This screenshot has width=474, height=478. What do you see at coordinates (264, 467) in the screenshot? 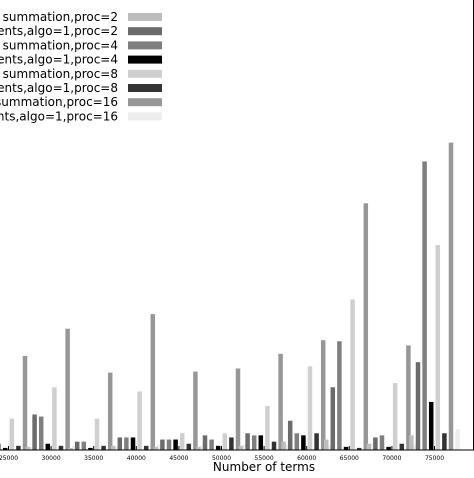
I see `x-axis-title: Number of terms` at bounding box center [264, 467].